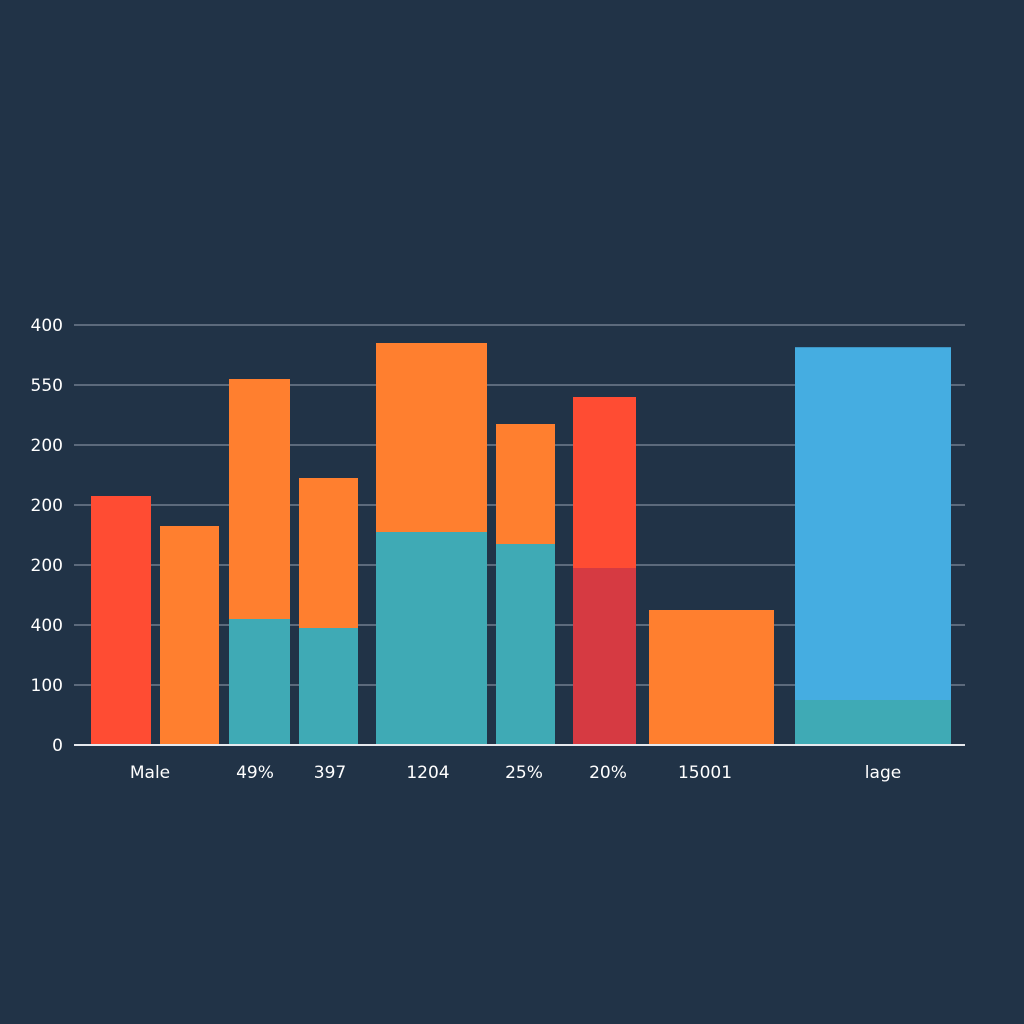  What do you see at coordinates (524, 773) in the screenshot?
I see `category-label: 25%` at bounding box center [524, 773].